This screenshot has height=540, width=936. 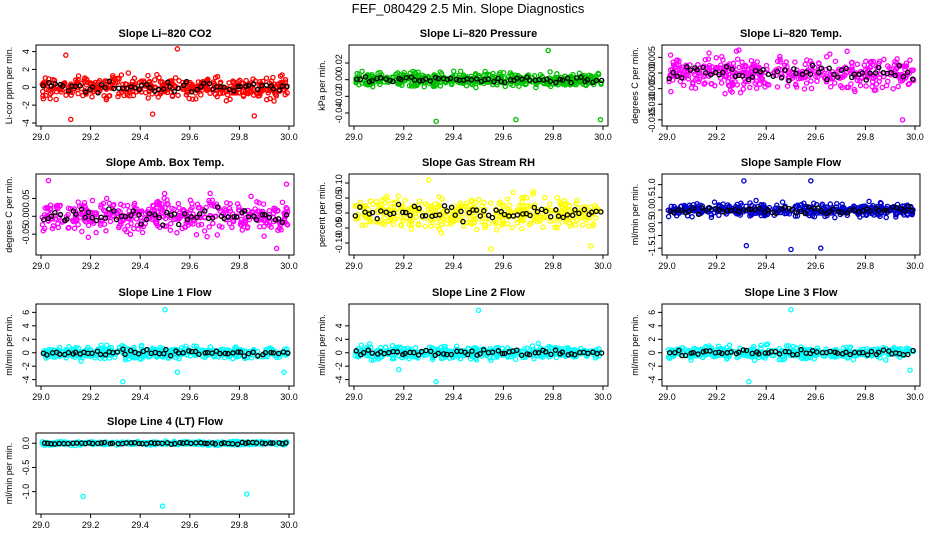 I want to click on panel-title: Slope Sample Flow, so click(x=791, y=163).